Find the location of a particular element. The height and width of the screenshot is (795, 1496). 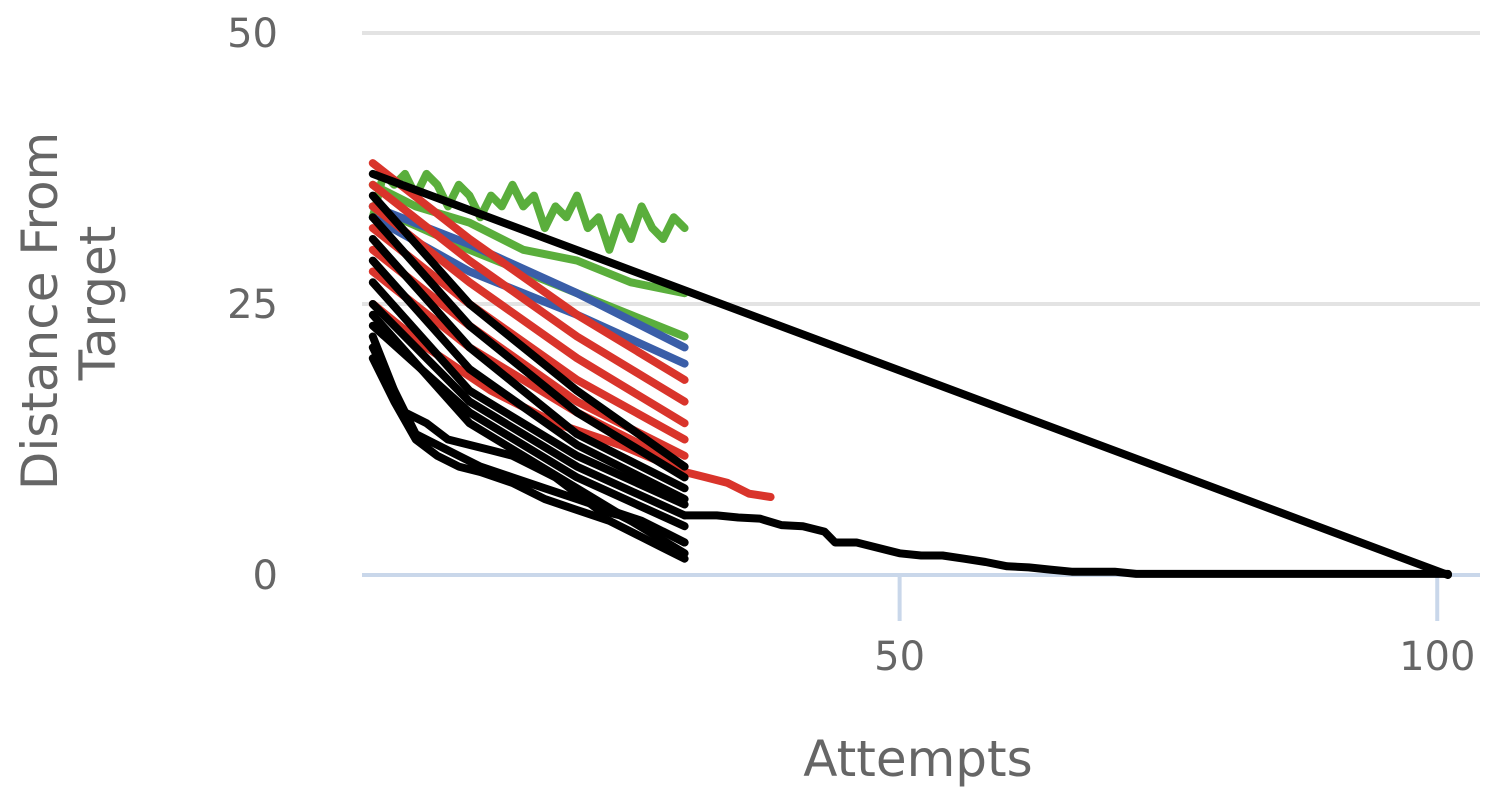

y-tick-label-0: 0 is located at coordinates (265, 576).